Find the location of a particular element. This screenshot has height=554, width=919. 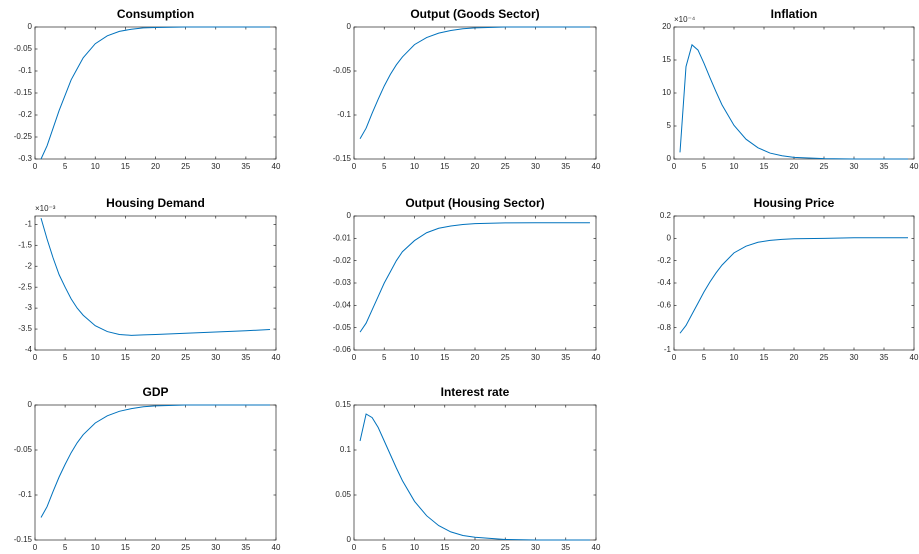

y-tick-label: -3.5 is located at coordinates (25, 328).